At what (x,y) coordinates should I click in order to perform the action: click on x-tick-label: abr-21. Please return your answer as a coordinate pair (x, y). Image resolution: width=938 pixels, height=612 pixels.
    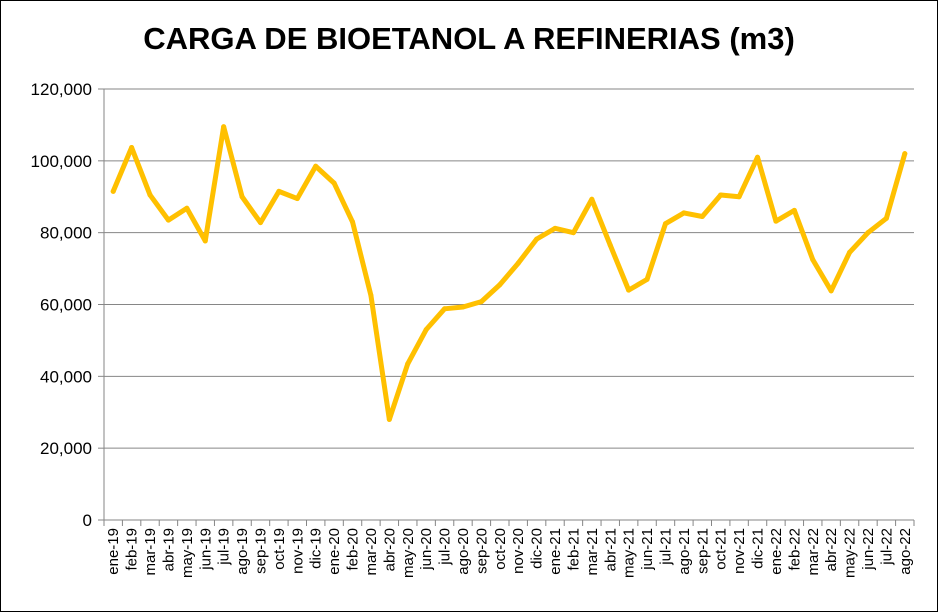
    Looking at the image, I should click on (610, 549).